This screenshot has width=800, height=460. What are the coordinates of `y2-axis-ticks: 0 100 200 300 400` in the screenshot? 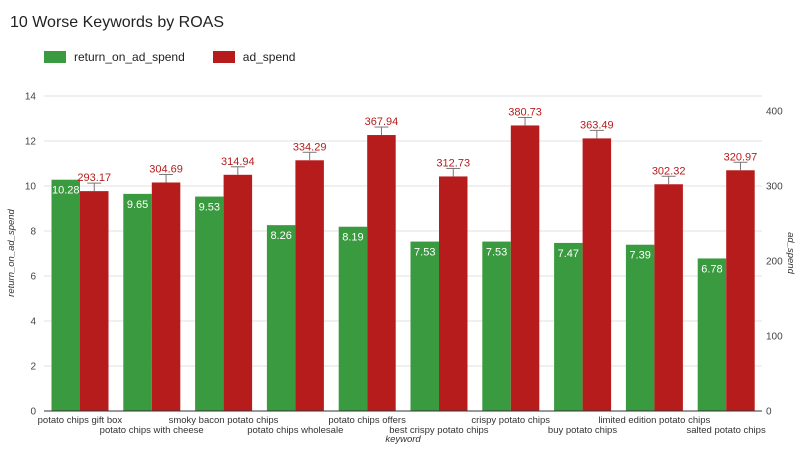 It's located at (774, 262).